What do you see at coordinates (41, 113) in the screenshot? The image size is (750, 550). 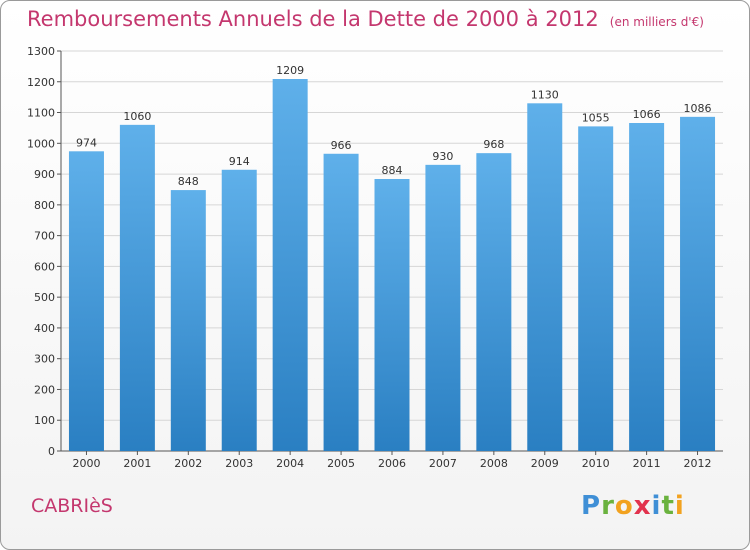 I see `y-tick-label: 1100` at bounding box center [41, 113].